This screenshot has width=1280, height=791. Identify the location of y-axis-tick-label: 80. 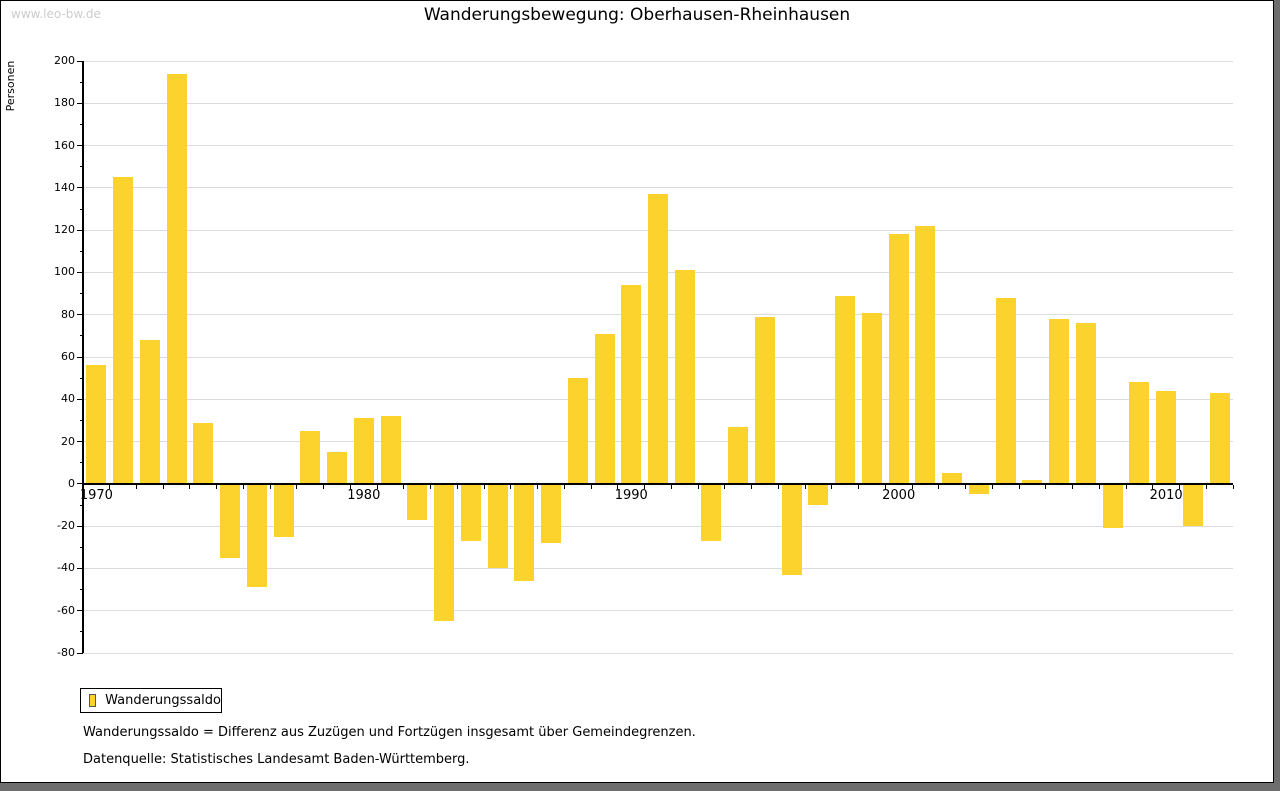
(68, 314).